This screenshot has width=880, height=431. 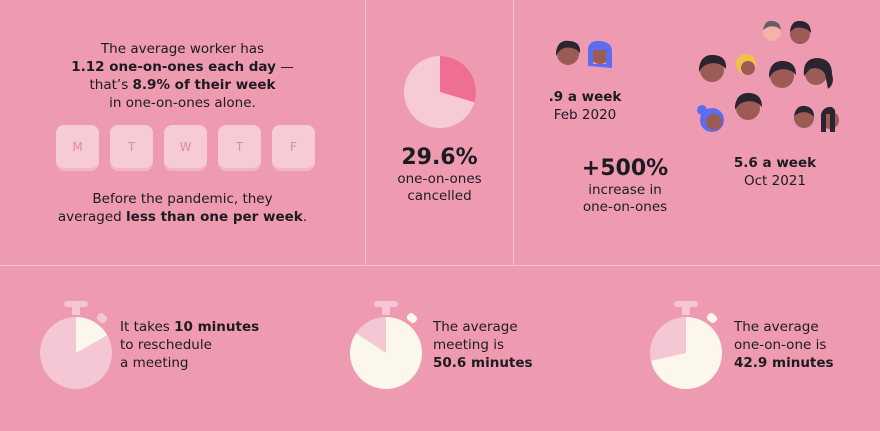 What do you see at coordinates (775, 163) in the screenshot?
I see `after-rate-value: 5.6 a week` at bounding box center [775, 163].